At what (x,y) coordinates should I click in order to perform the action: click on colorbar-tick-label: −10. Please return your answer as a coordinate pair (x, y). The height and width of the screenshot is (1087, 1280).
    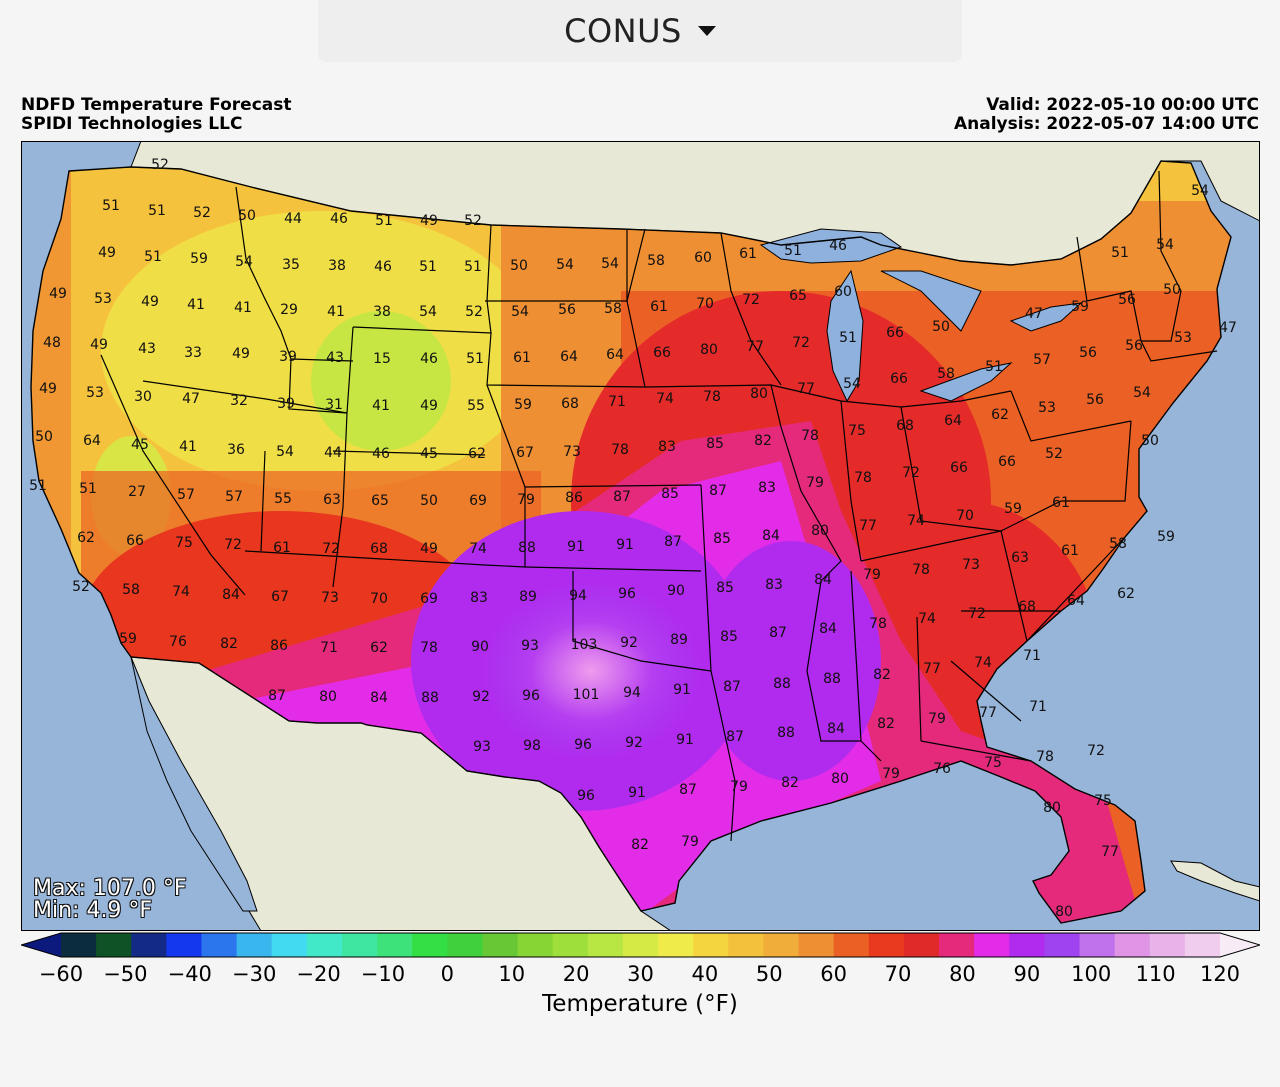
    Looking at the image, I should click on (383, 974).